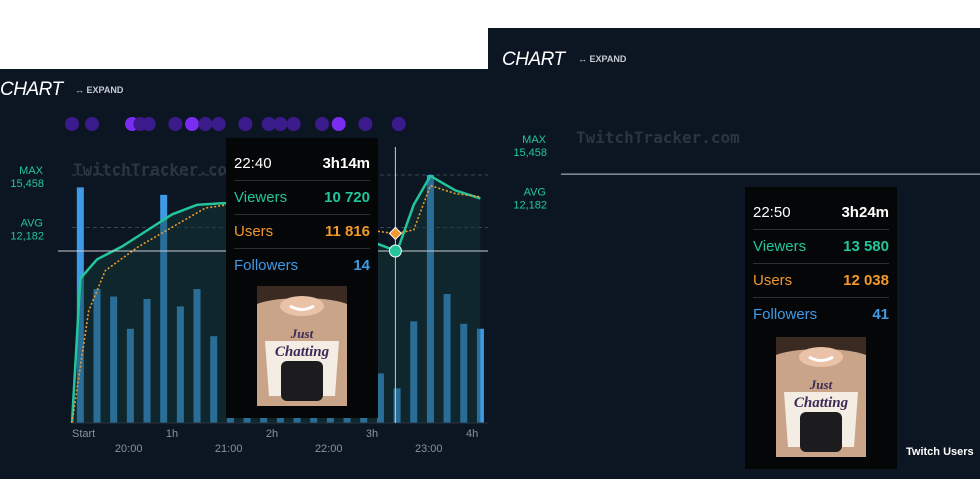 This screenshot has width=980, height=479. I want to click on tooltip-viewers-row: Viewers 10 720, so click(302, 197).